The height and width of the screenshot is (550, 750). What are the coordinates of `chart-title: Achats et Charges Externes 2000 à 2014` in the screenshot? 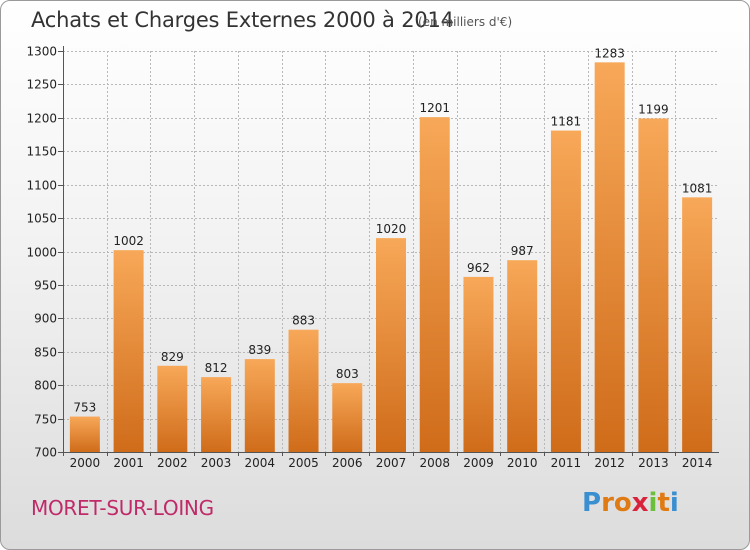 It's located at (242, 20).